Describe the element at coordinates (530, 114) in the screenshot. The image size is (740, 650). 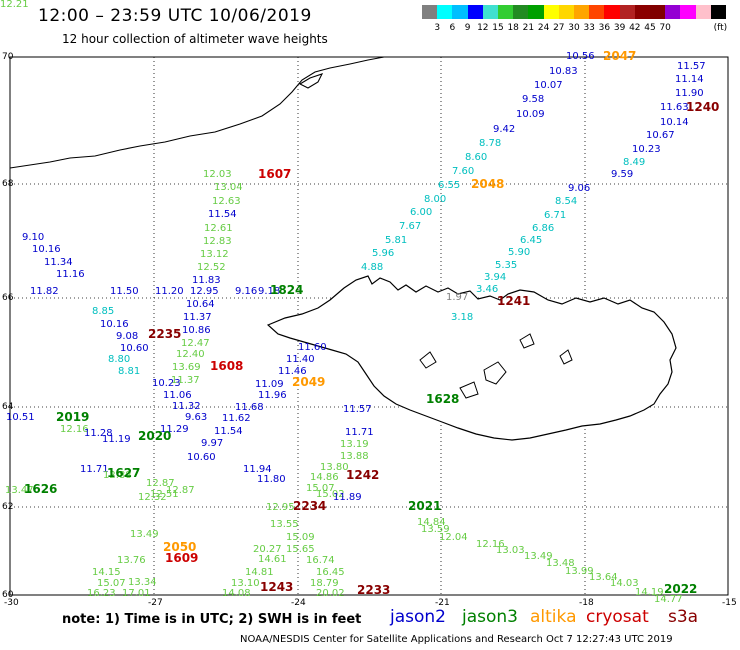
I see `wave-height-label: 10.09` at that location.